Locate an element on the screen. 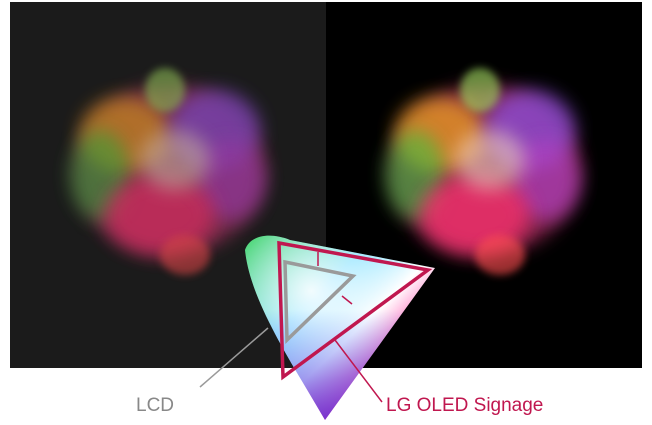 This screenshot has height=425, width=652. lcd-label: LCD is located at coordinates (155, 405).